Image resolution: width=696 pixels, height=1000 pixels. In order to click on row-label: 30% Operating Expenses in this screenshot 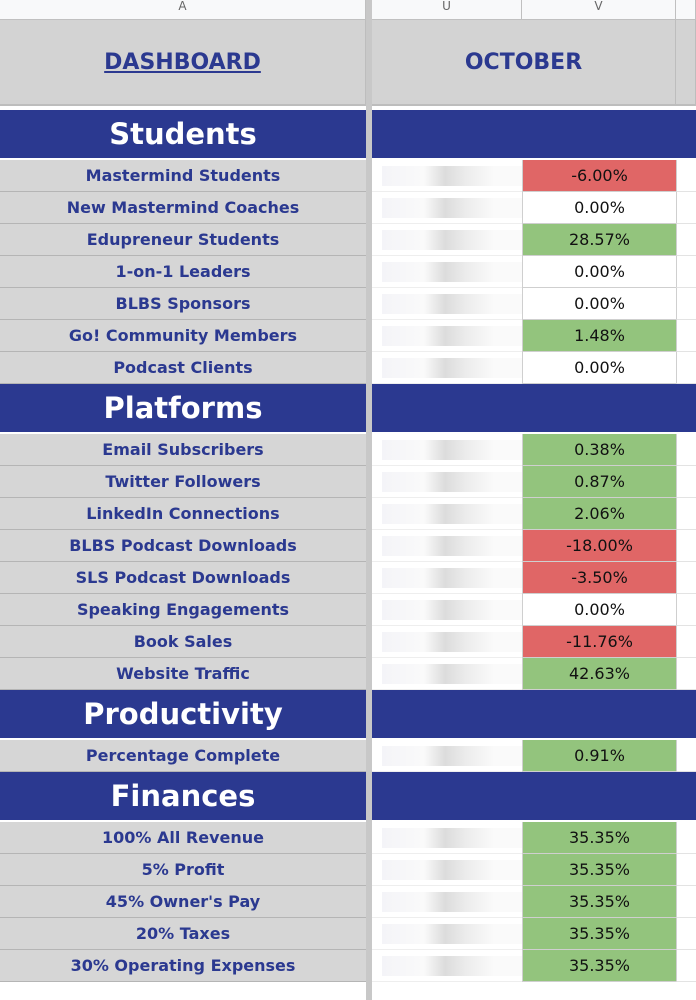, I will do `click(183, 966)`.